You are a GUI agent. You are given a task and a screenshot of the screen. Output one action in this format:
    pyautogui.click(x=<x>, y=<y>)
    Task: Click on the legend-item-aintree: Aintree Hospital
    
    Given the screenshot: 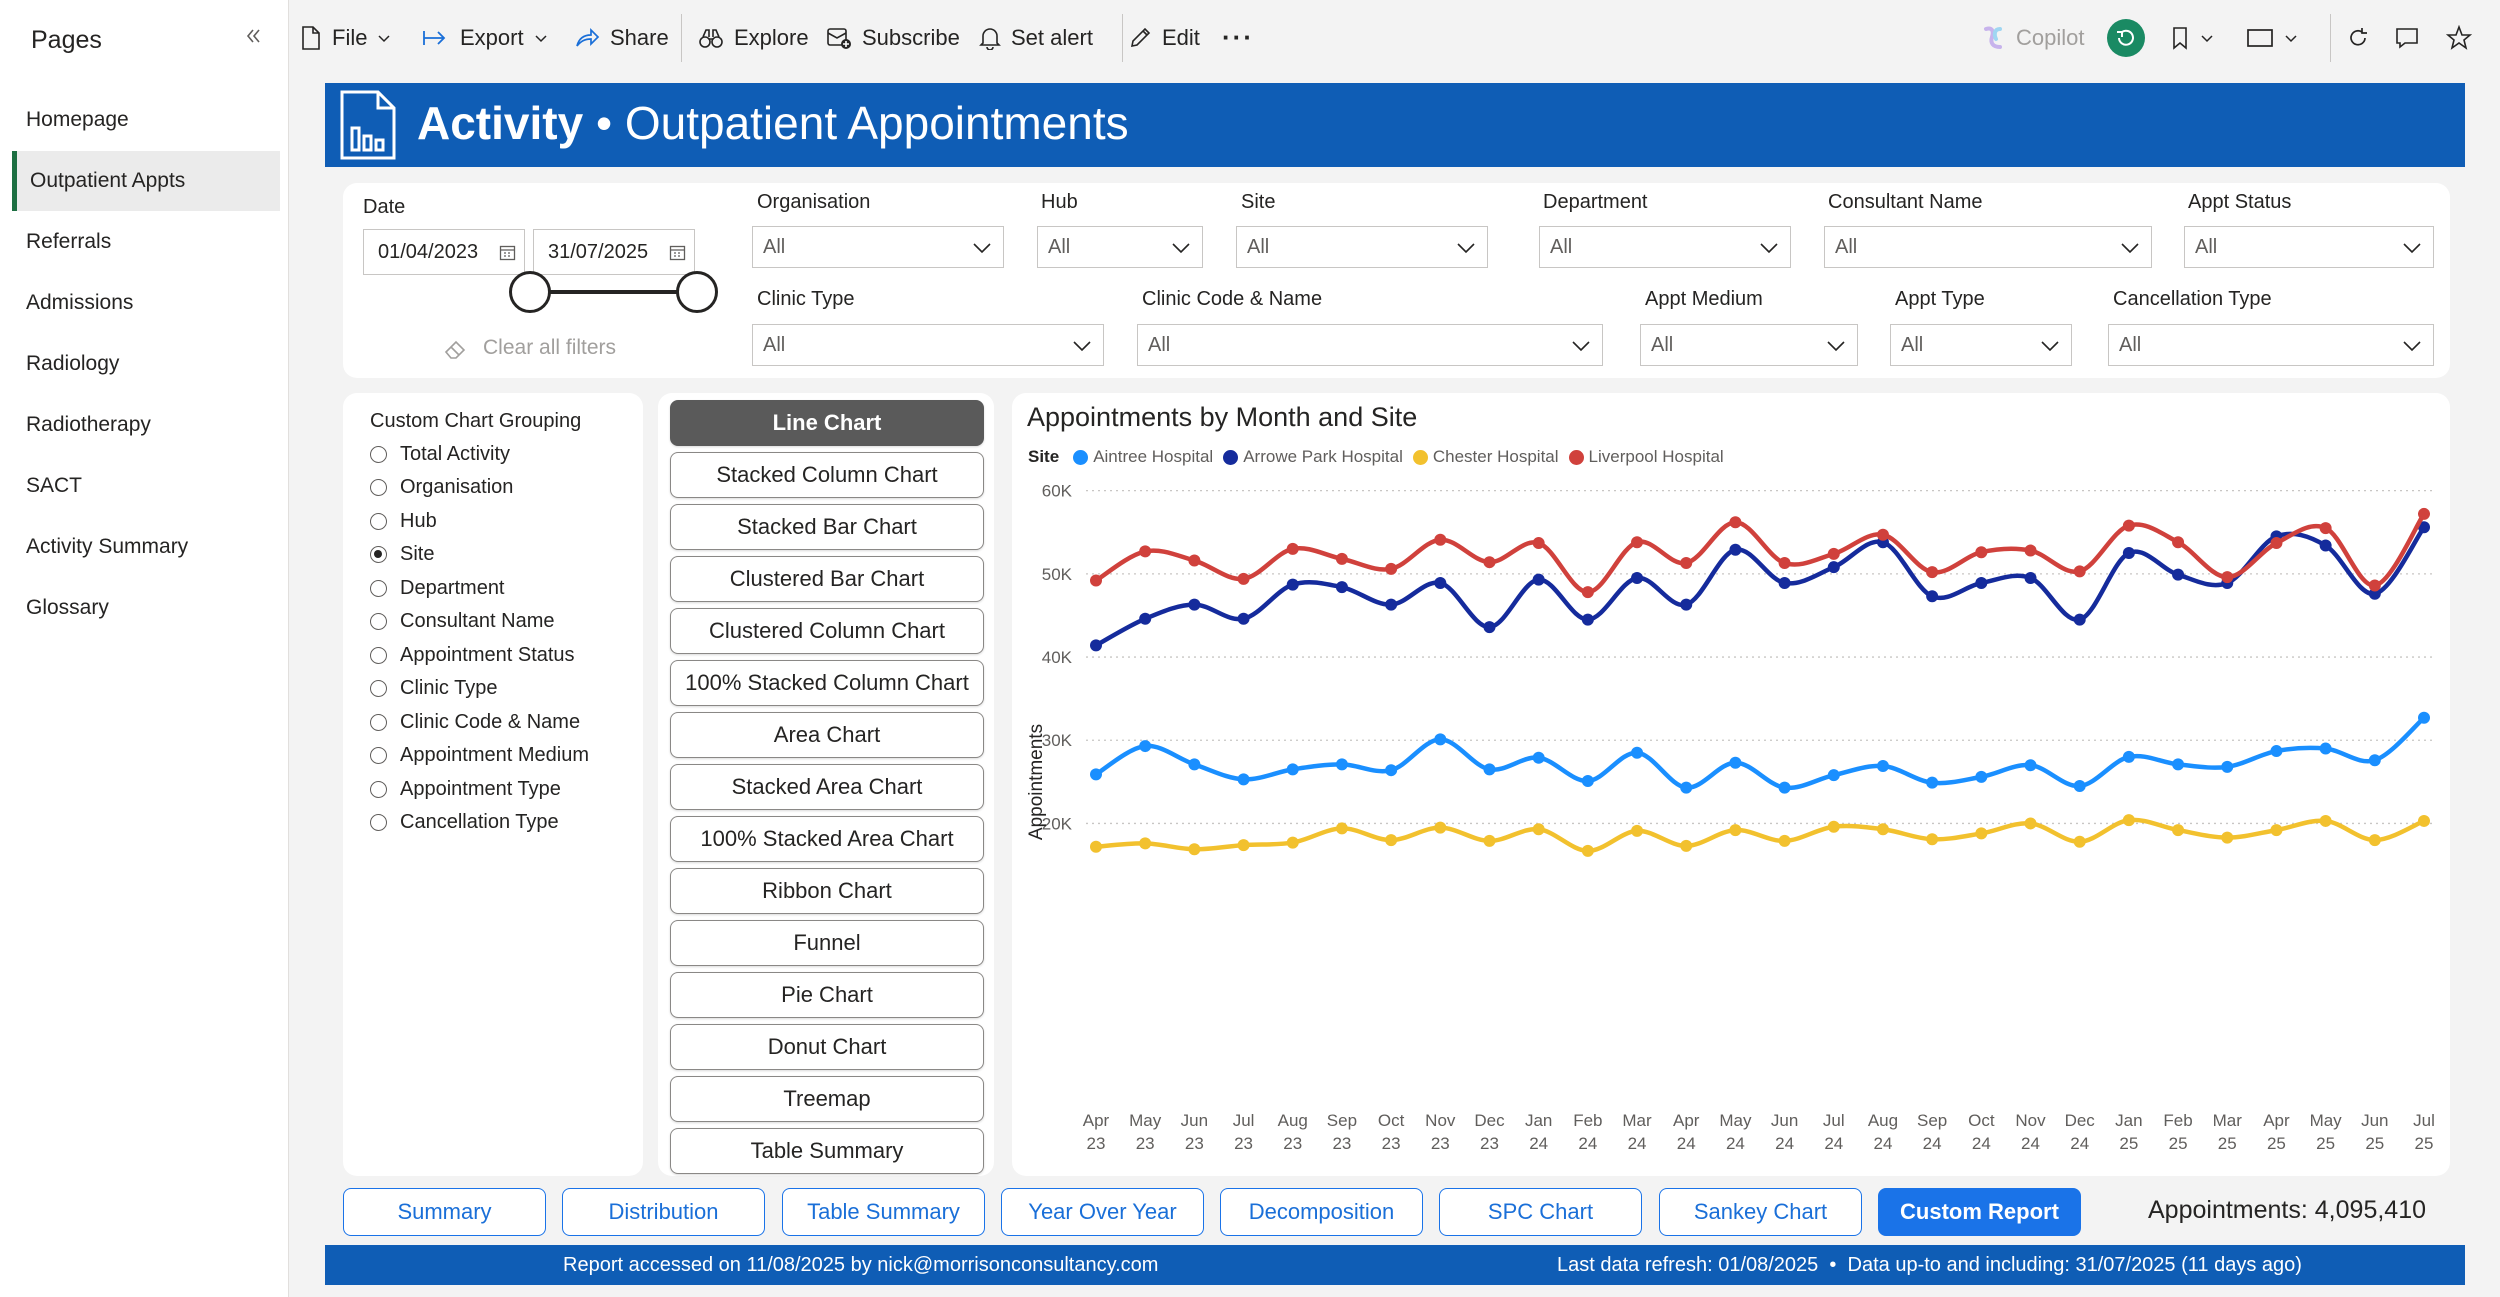 What is the action you would take?
    pyautogui.click(x=1143, y=457)
    